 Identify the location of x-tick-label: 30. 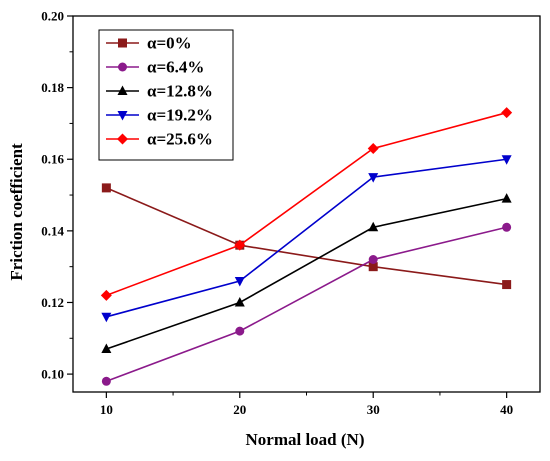
(373, 409).